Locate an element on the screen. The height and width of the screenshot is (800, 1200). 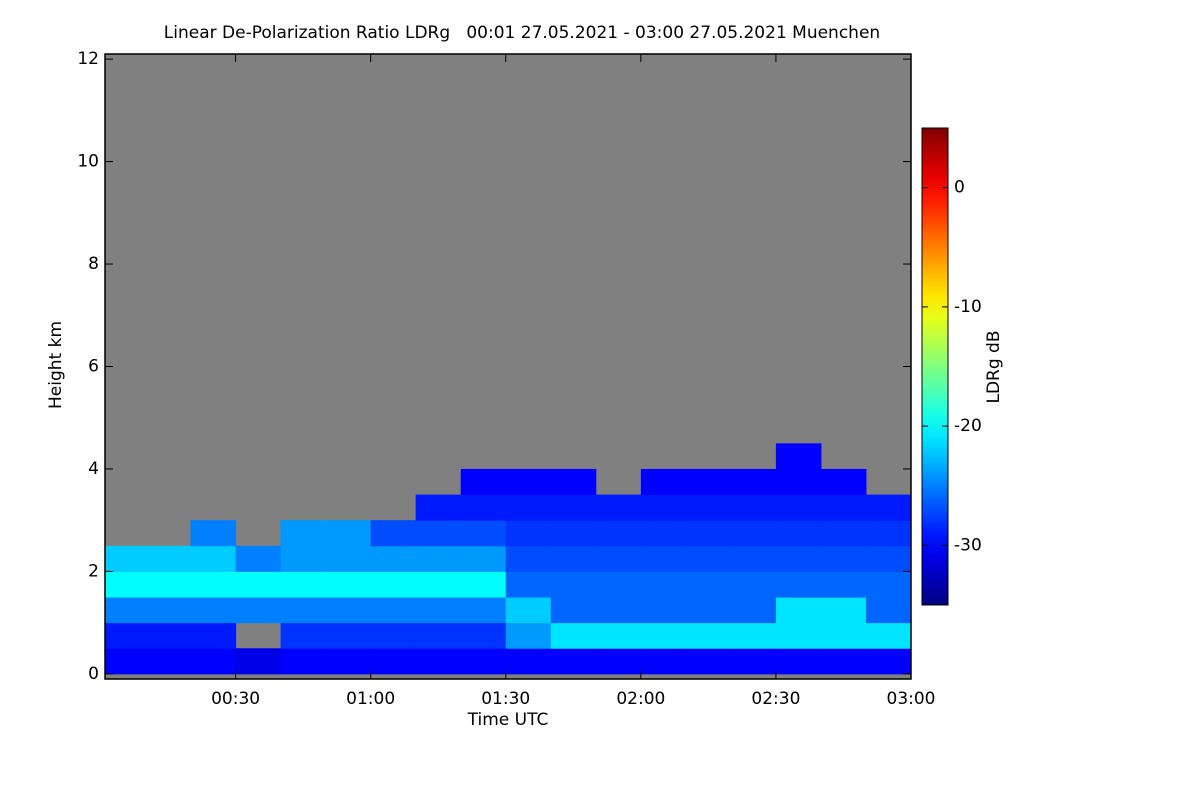
colorbar-tick-label: -30 is located at coordinates (968, 545).